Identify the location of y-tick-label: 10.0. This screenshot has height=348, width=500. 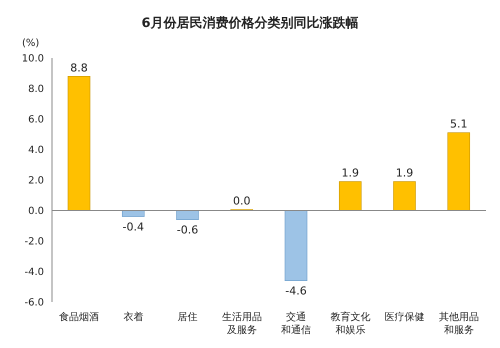
(33, 59).